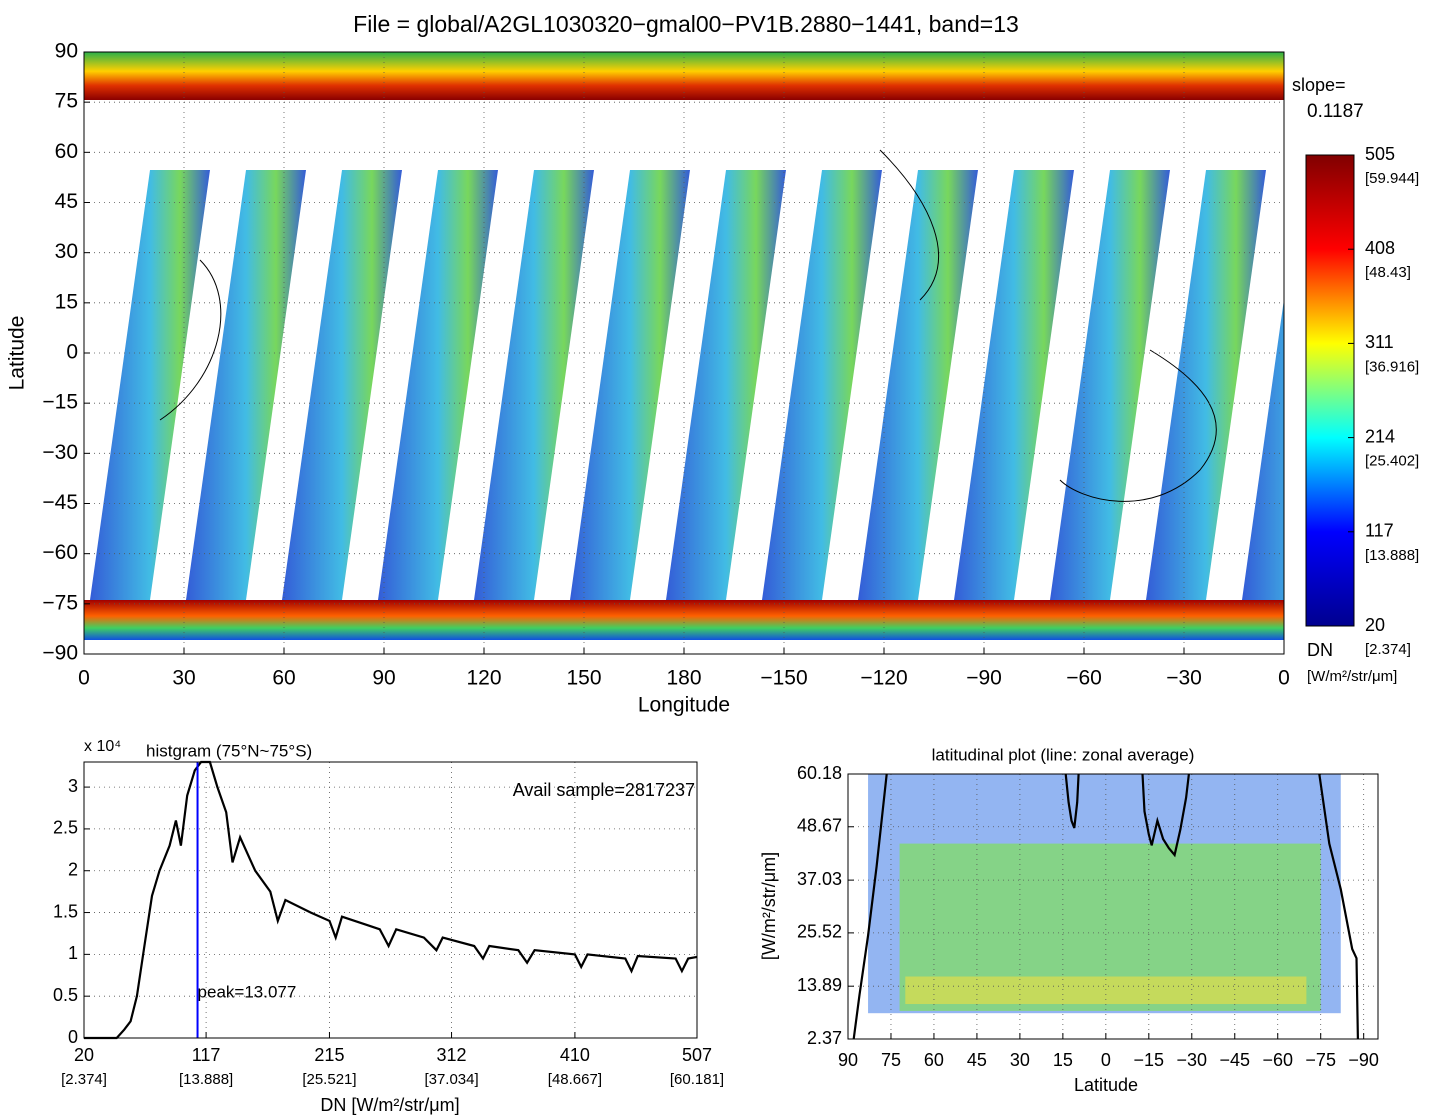  What do you see at coordinates (66, 201) in the screenshot?
I see `y-tick-label: 45` at bounding box center [66, 201].